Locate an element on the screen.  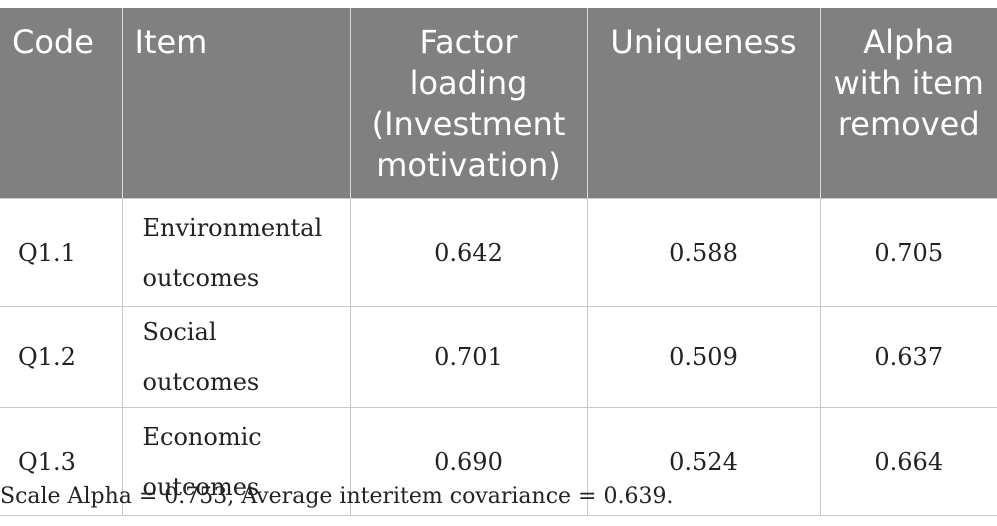
cell-uniqueness: 0.509 is located at coordinates (703, 357).